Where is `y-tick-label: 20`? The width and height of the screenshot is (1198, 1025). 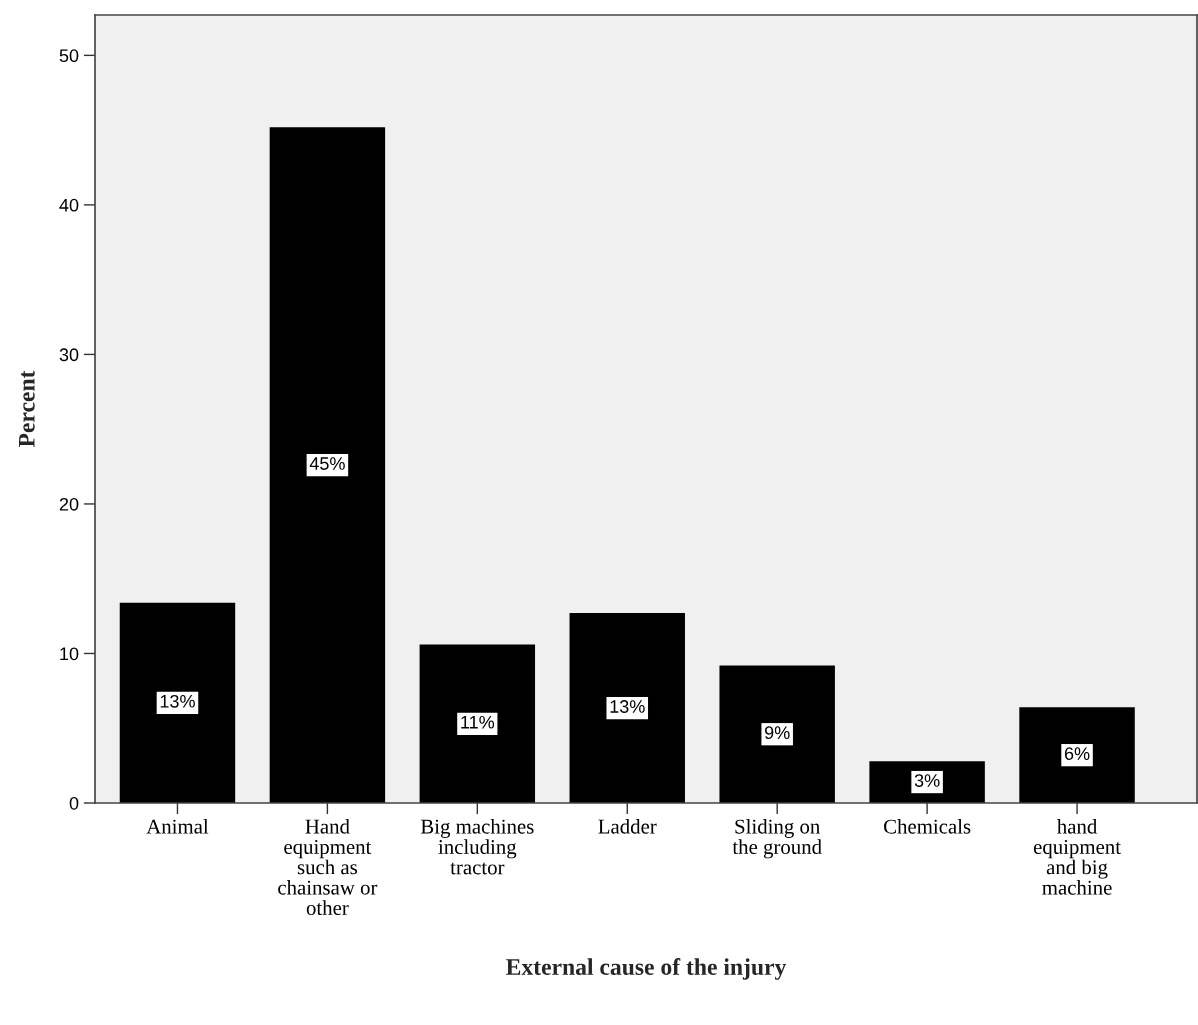 y-tick-label: 20 is located at coordinates (69, 504).